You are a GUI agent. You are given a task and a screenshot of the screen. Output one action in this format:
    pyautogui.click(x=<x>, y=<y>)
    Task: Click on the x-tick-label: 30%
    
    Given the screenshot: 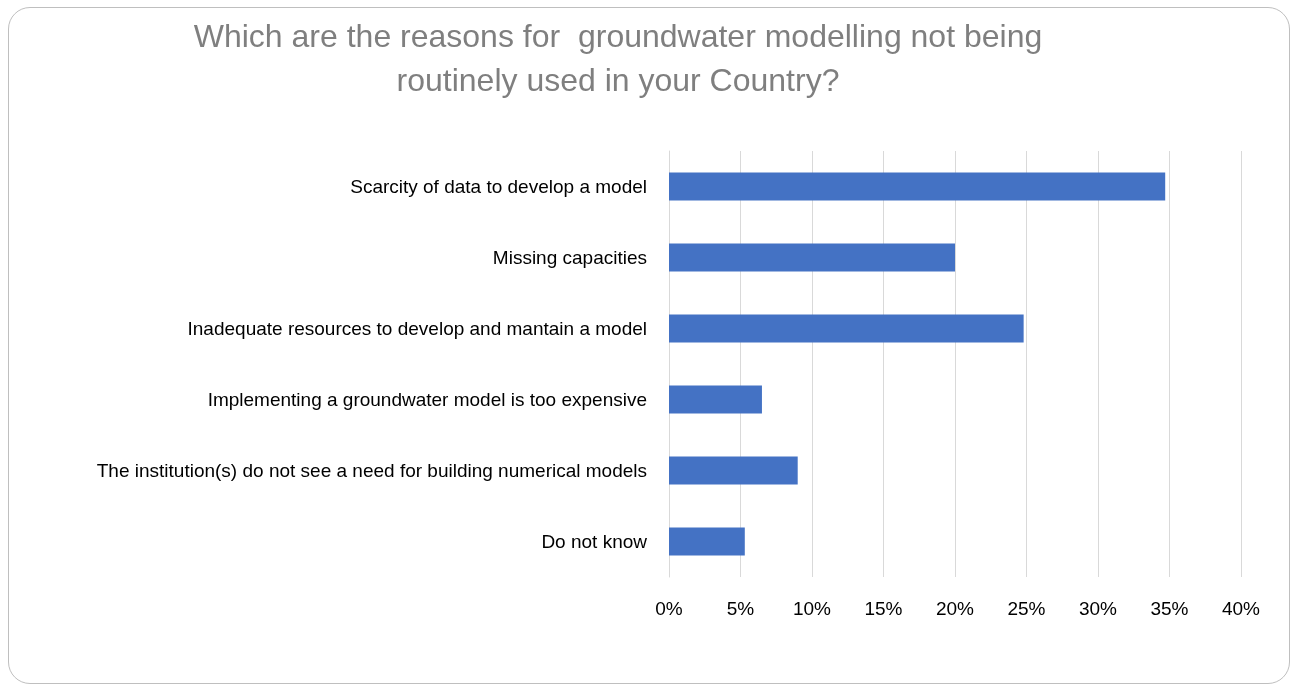 What is the action you would take?
    pyautogui.click(x=1098, y=608)
    